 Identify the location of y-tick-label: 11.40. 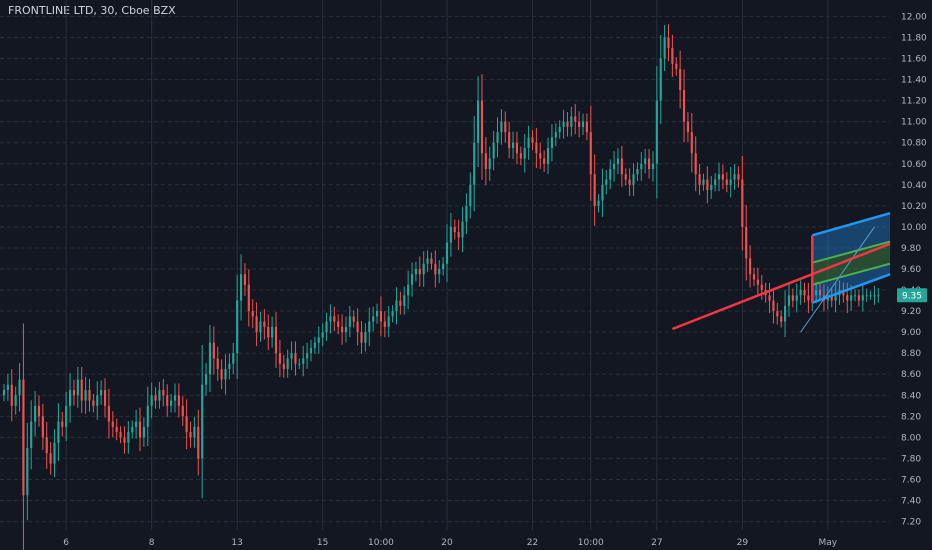
(914, 81).